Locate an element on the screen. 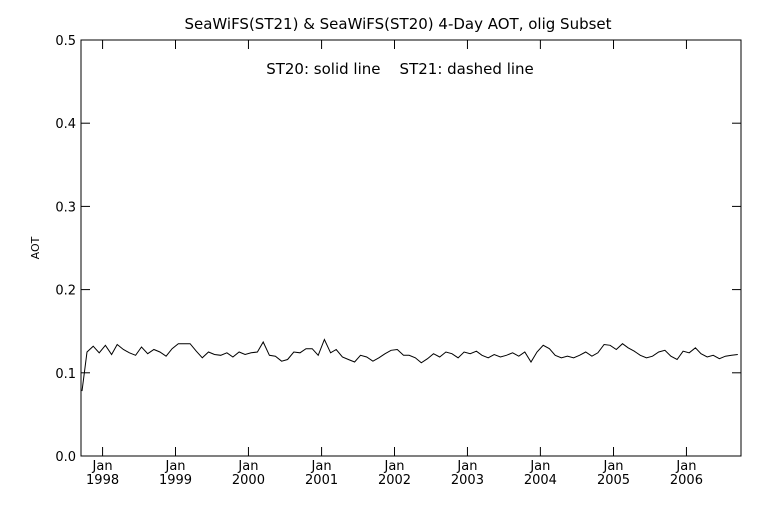  x-tick-year-label: 2004 is located at coordinates (540, 480).